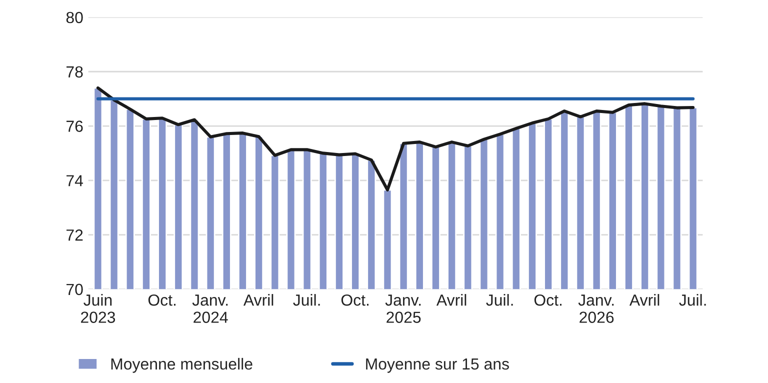  What do you see at coordinates (74, 180) in the screenshot?
I see `y-tick-label: 74` at bounding box center [74, 180].